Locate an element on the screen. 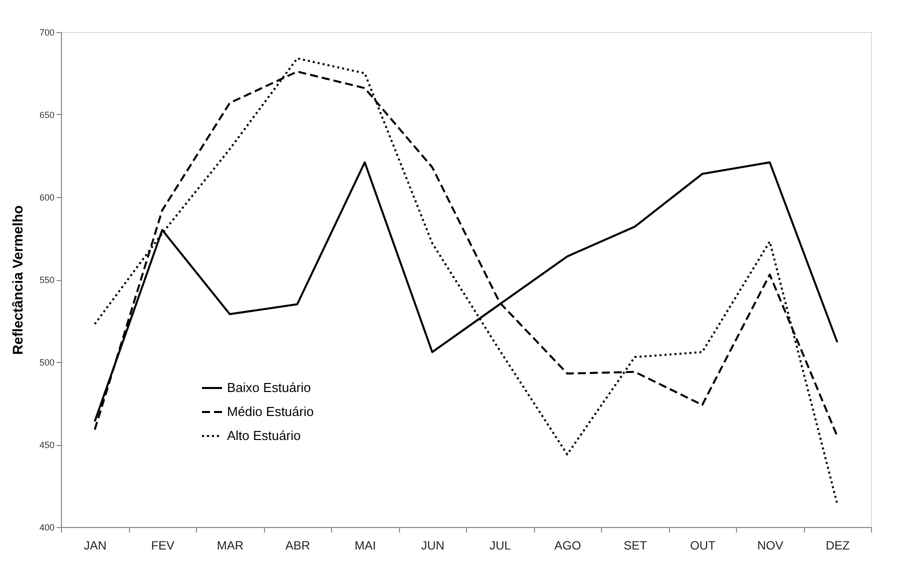  legend-label: Baixo Estuário is located at coordinates (269, 387).